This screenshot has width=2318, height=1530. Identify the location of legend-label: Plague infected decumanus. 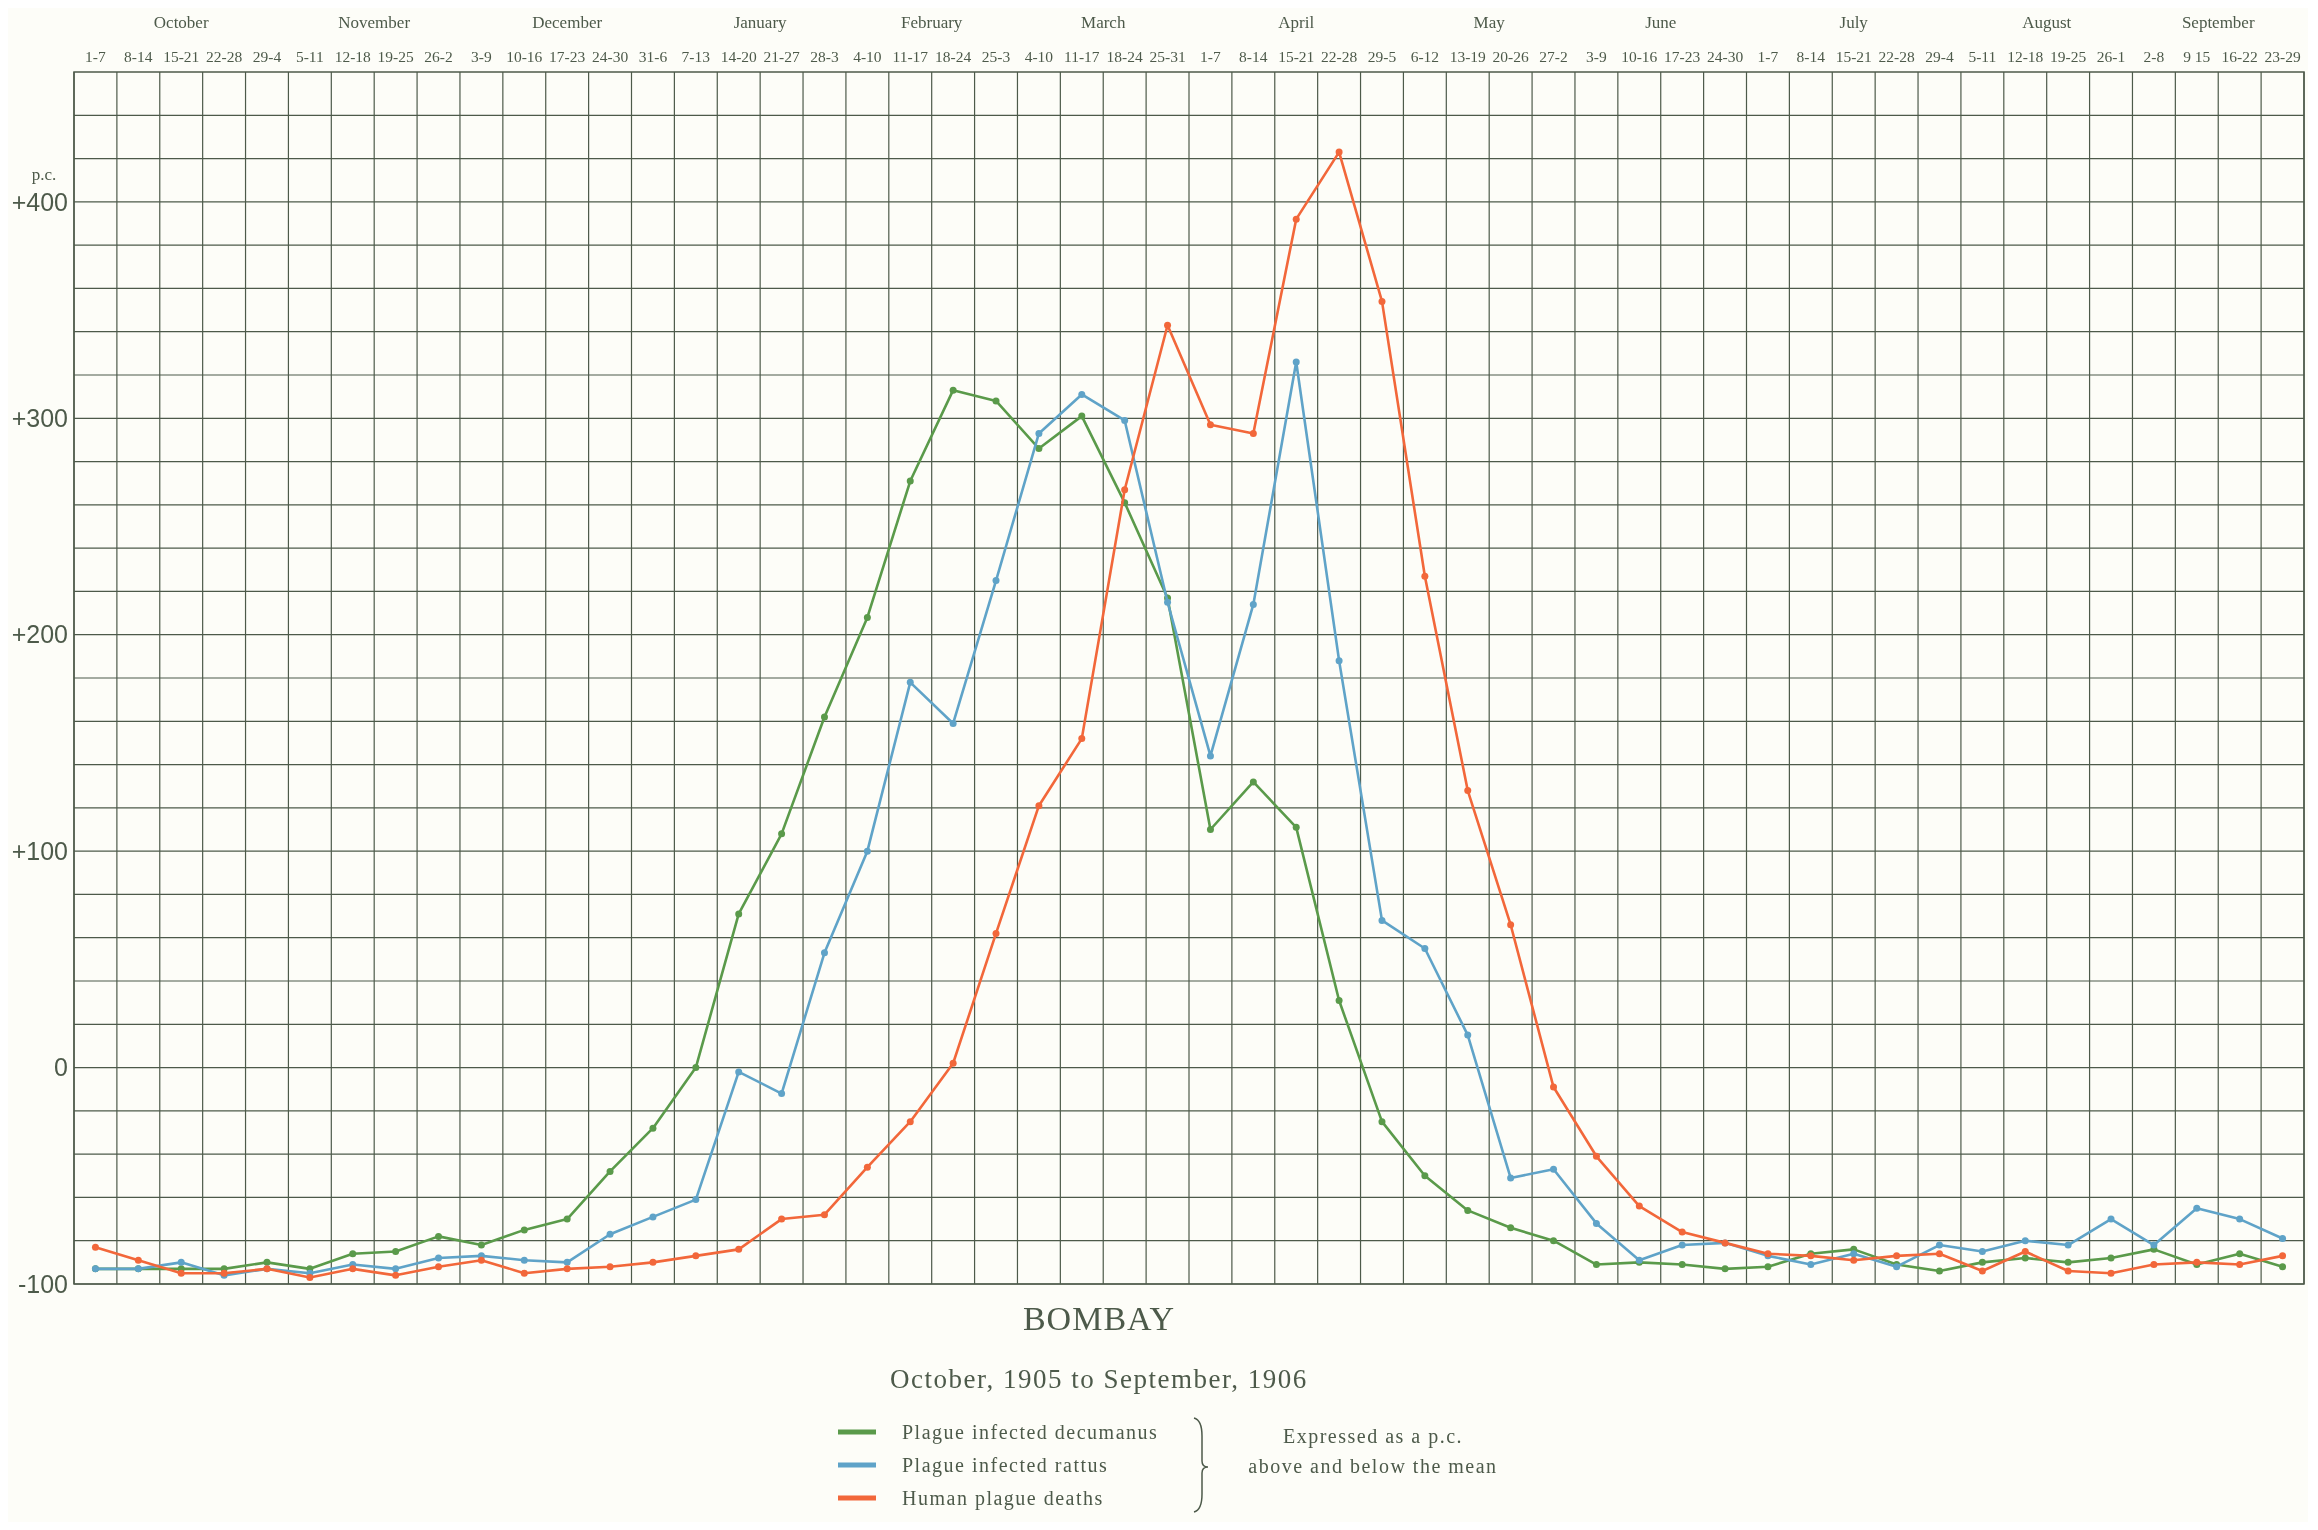
(1030, 1432).